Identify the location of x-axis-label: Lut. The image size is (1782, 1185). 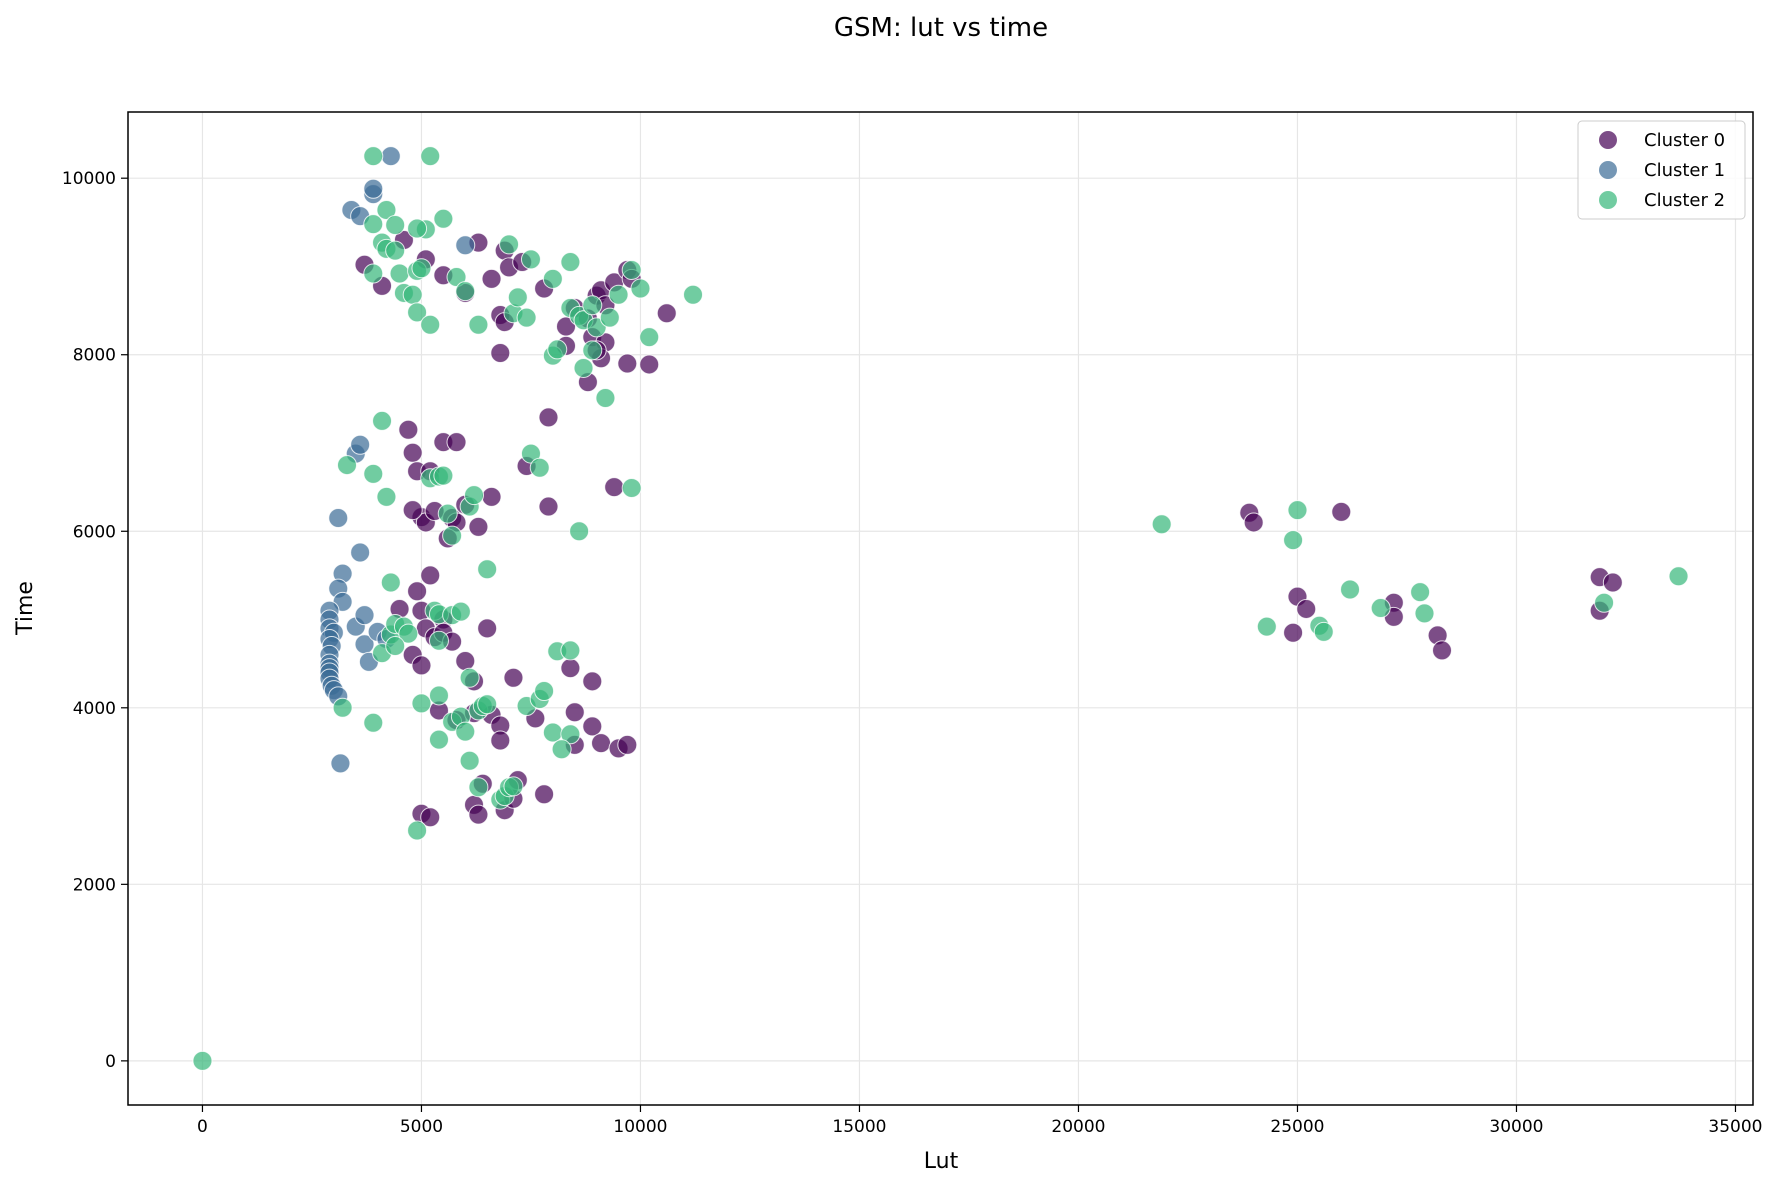
(941, 1161).